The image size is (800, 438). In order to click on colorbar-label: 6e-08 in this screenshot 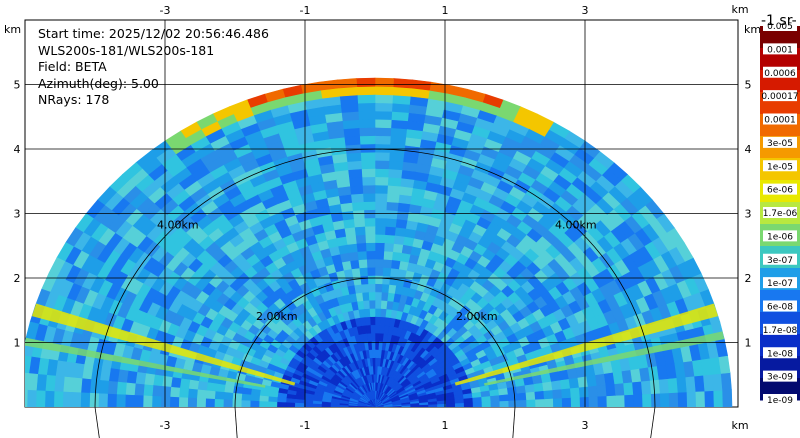, I will do `click(780, 308)`.